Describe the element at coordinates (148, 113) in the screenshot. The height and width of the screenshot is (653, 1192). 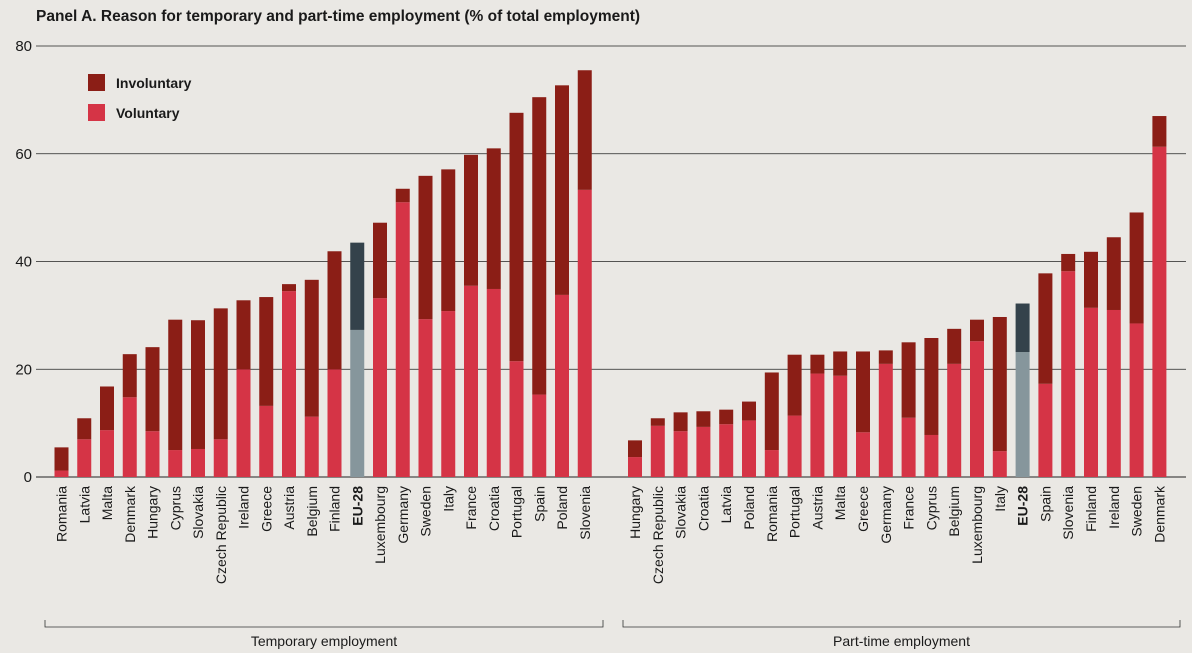
I see `legend-label-voluntary: Voluntary` at that location.